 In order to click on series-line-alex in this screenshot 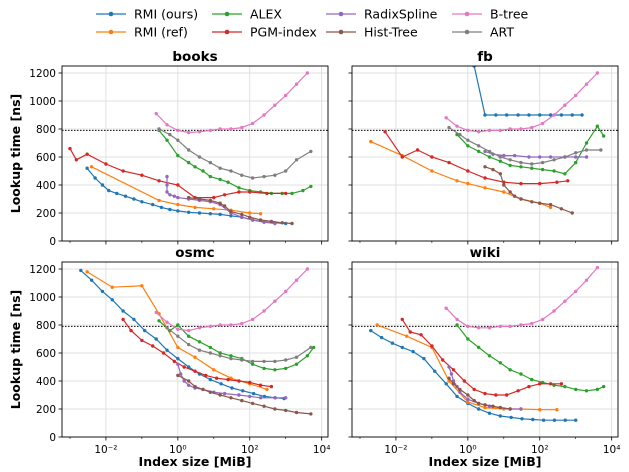, I will do `click(236, 345)`.